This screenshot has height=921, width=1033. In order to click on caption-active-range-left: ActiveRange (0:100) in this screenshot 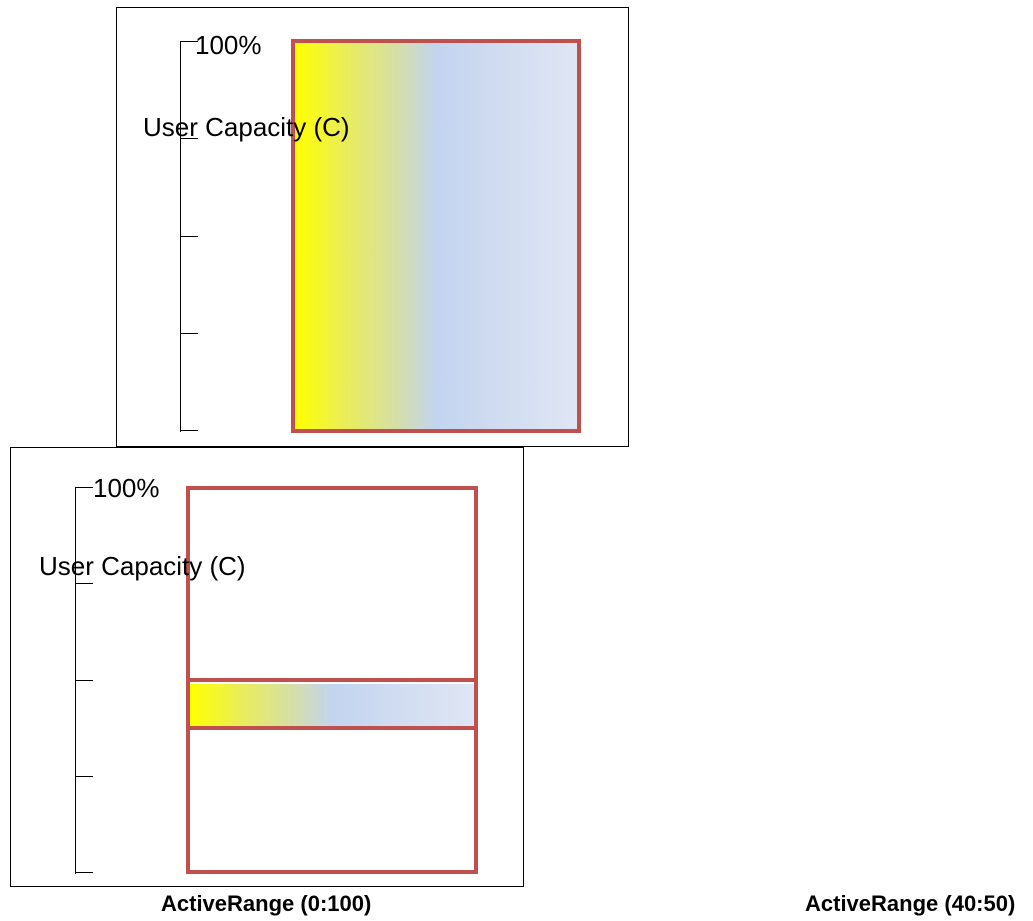, I will do `click(266, 903)`.